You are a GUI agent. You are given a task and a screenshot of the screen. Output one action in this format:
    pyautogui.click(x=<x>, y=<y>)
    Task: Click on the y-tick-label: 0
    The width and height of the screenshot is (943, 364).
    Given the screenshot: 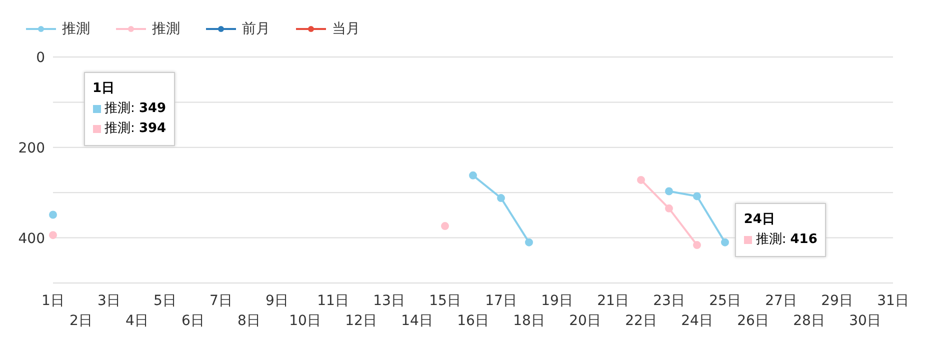 What is the action you would take?
    pyautogui.click(x=40, y=58)
    